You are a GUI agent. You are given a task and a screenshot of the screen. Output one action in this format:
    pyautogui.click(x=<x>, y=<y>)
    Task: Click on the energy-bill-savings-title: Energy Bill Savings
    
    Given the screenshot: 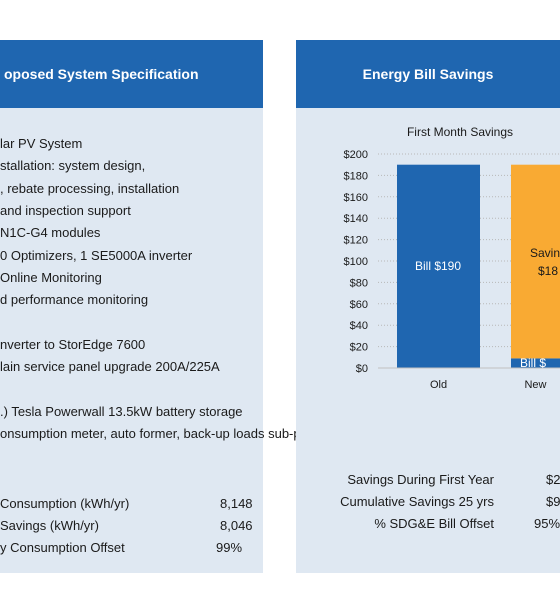 What is the action you would take?
    pyautogui.click(x=428, y=74)
    